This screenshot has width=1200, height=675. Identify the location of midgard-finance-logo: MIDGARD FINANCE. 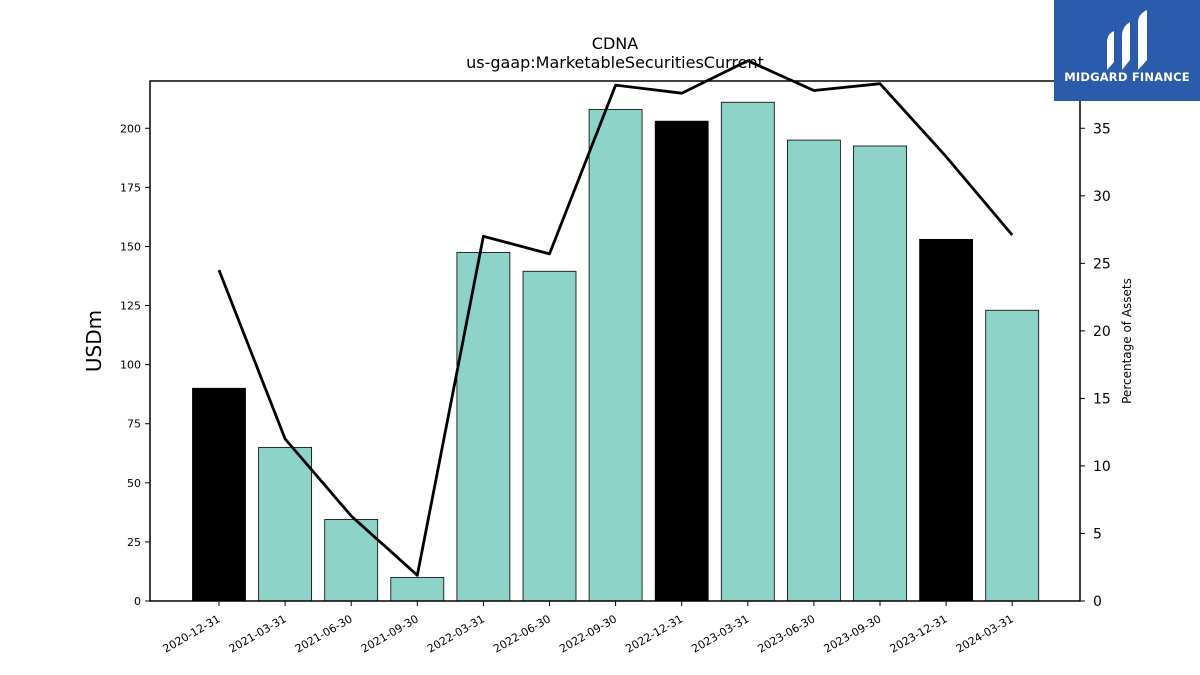
(1127, 50).